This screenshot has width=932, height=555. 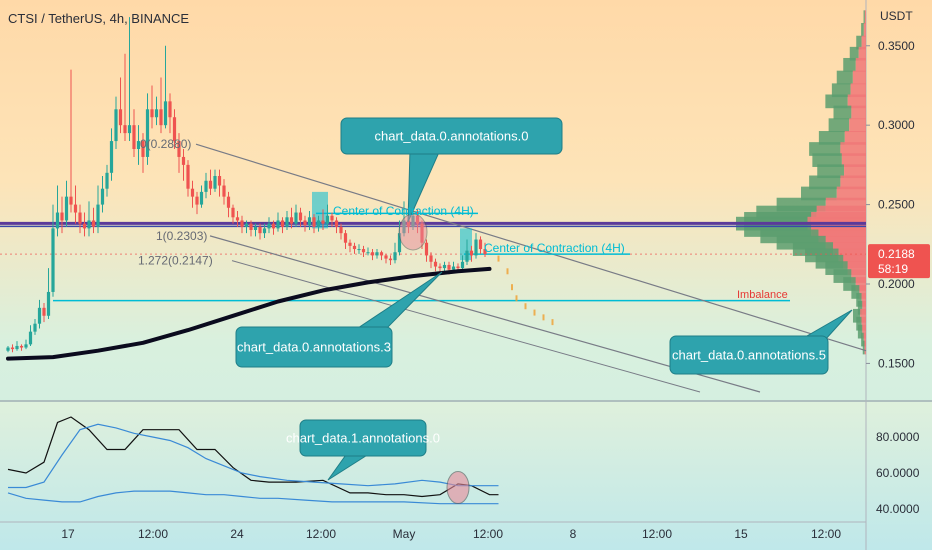 I want to click on time-tick-label: 8, so click(x=573, y=534).